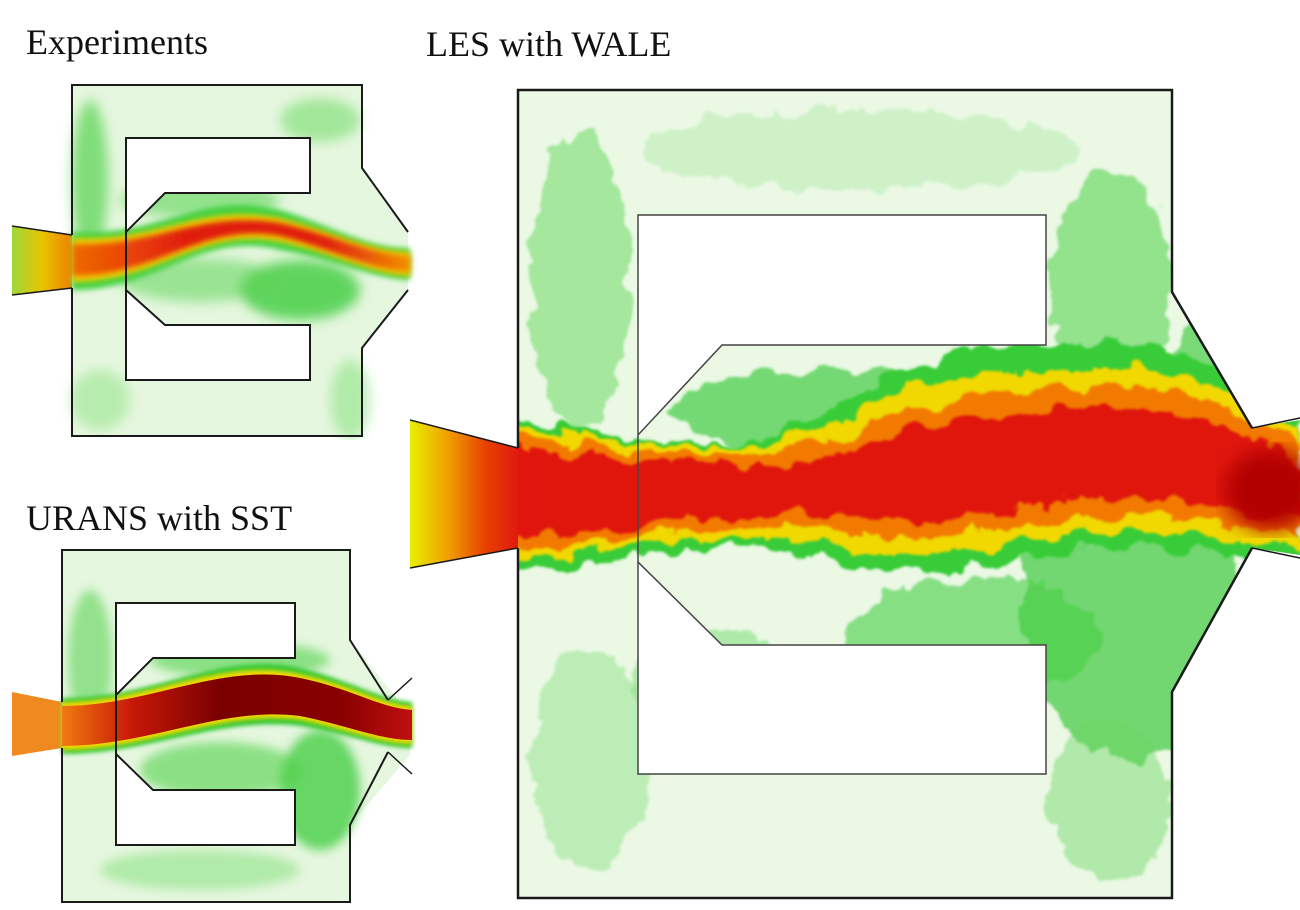 The height and width of the screenshot is (910, 1300). I want to click on experiments-label: Experiments, so click(117, 42).